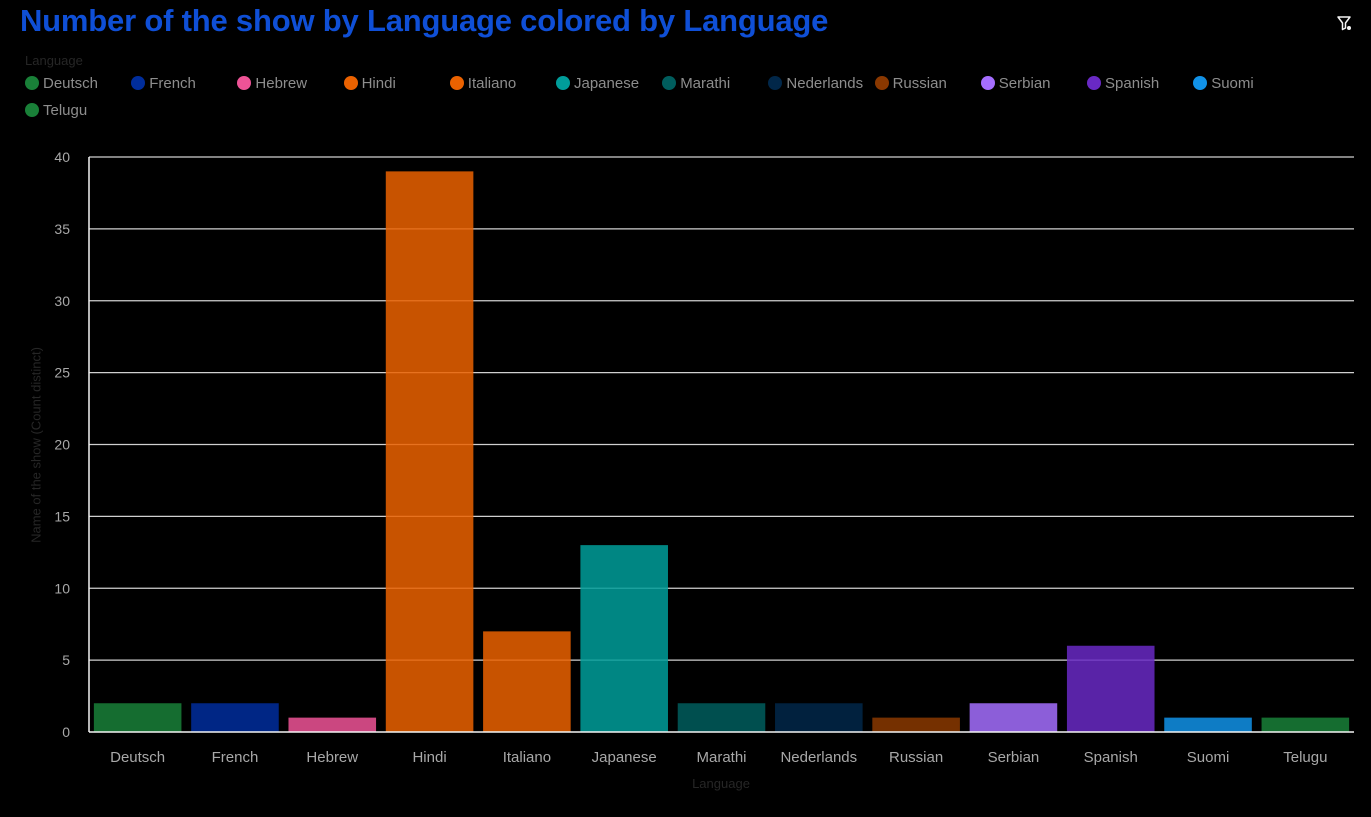 Image resolution: width=1371 pixels, height=817 pixels. I want to click on x-tick-label: Japanese, so click(624, 757).